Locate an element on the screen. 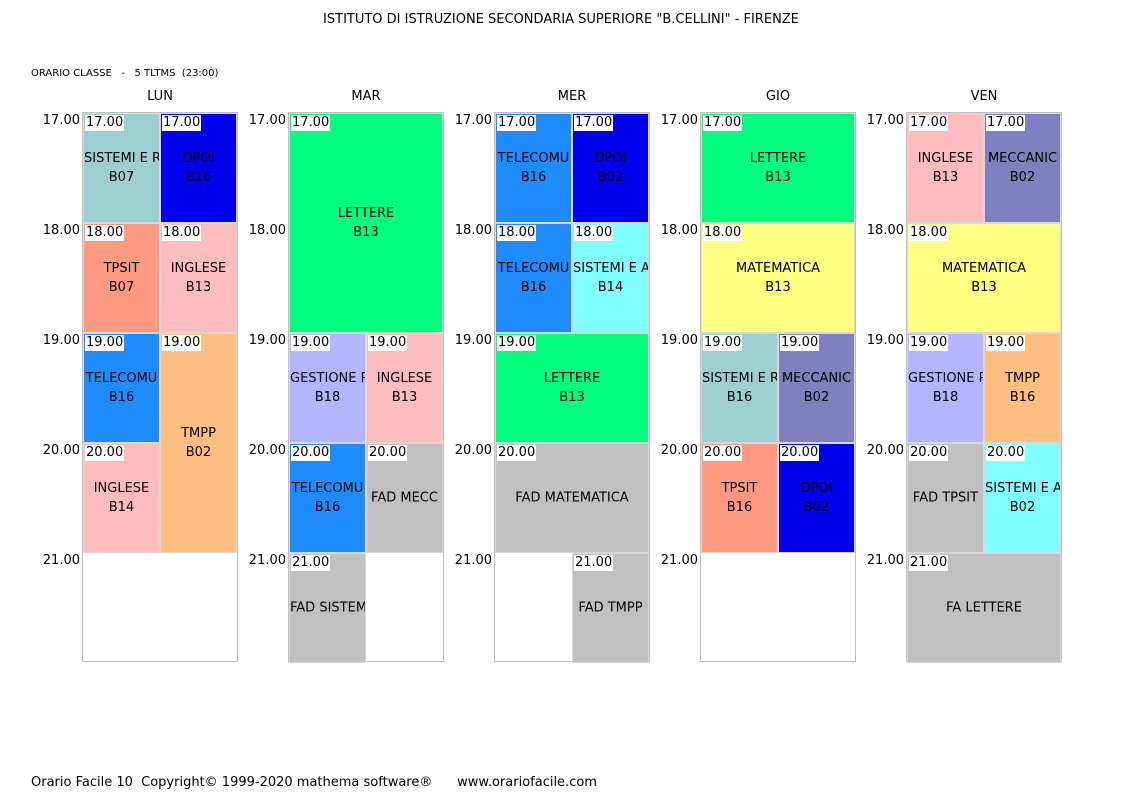 The image size is (1122, 793). lesson-cell: 17.00 DPOI B02 is located at coordinates (610, 168).